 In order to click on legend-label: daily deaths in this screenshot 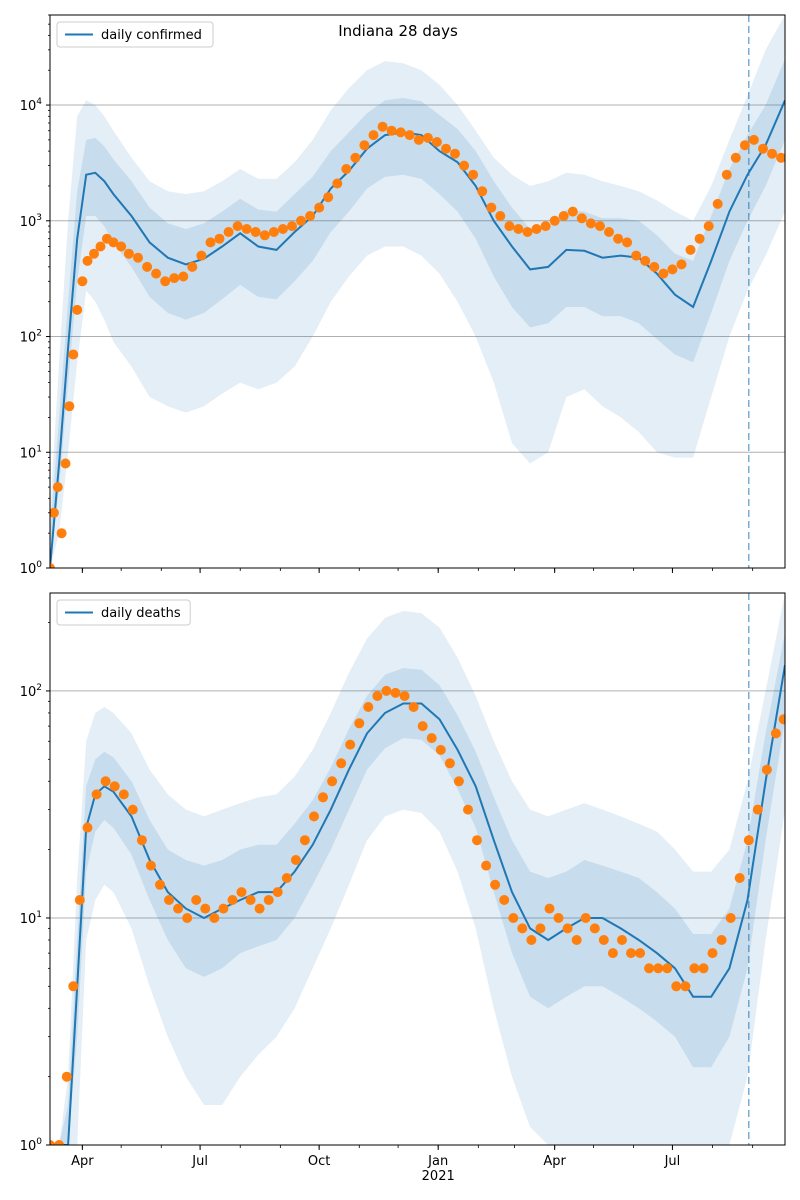, I will do `click(141, 613)`.